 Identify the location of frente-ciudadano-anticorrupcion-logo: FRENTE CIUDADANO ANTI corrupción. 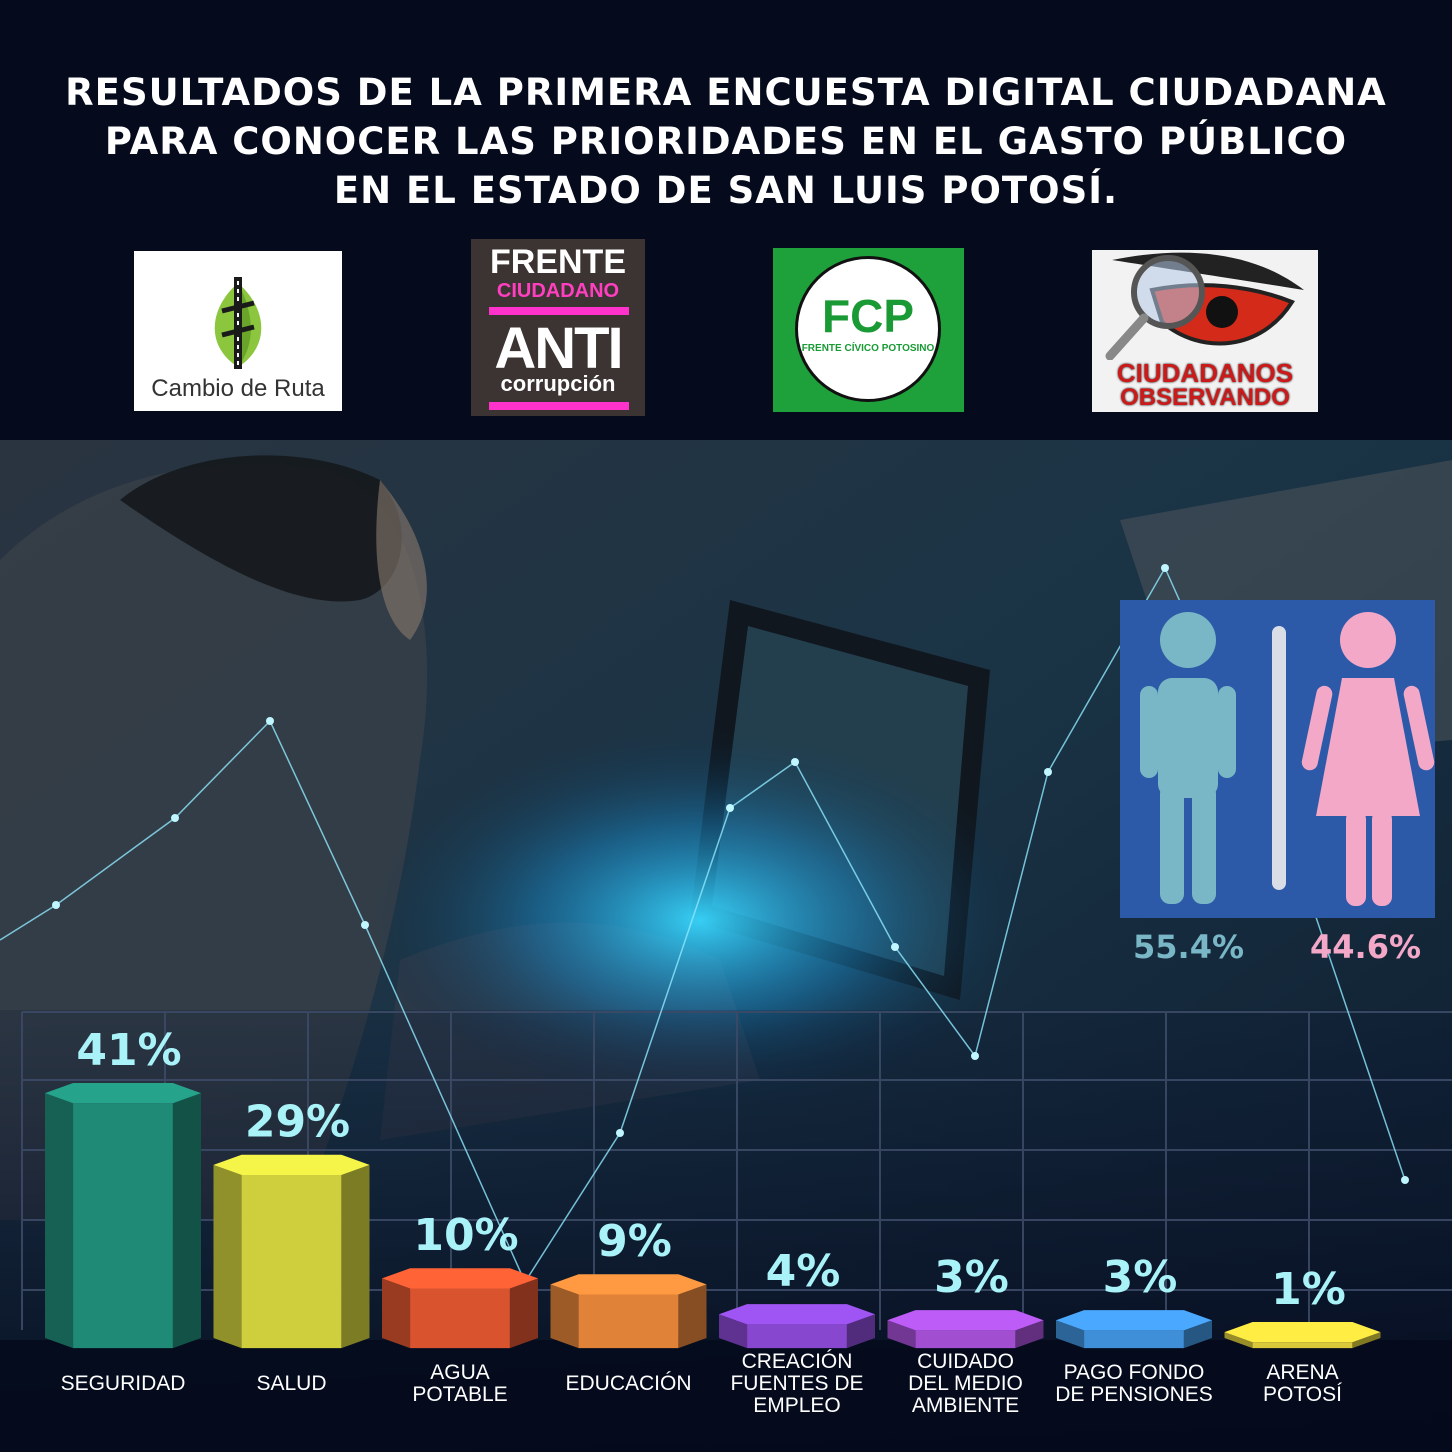
(558, 327).